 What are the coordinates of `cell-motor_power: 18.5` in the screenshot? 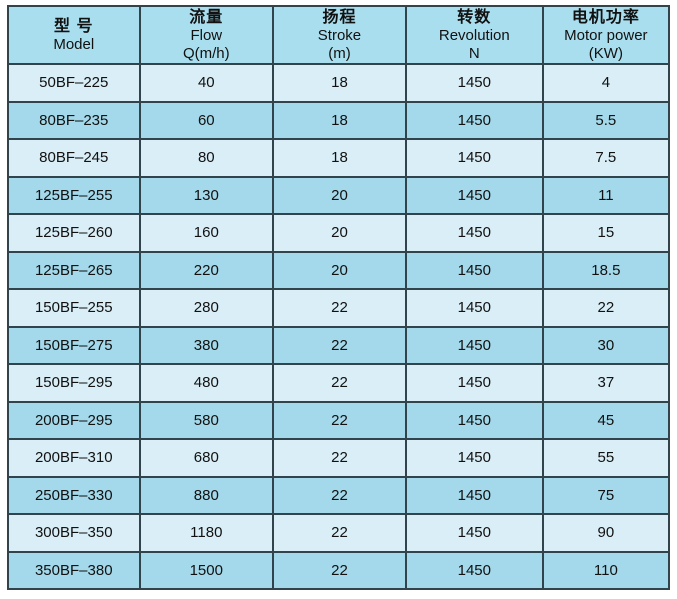 It's located at (606, 270).